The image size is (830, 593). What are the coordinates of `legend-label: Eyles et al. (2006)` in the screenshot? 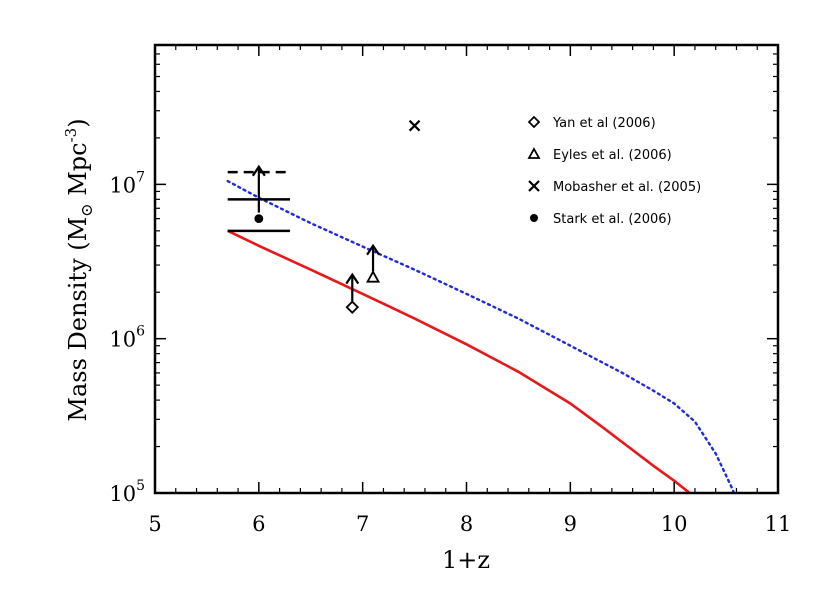 It's located at (612, 155).